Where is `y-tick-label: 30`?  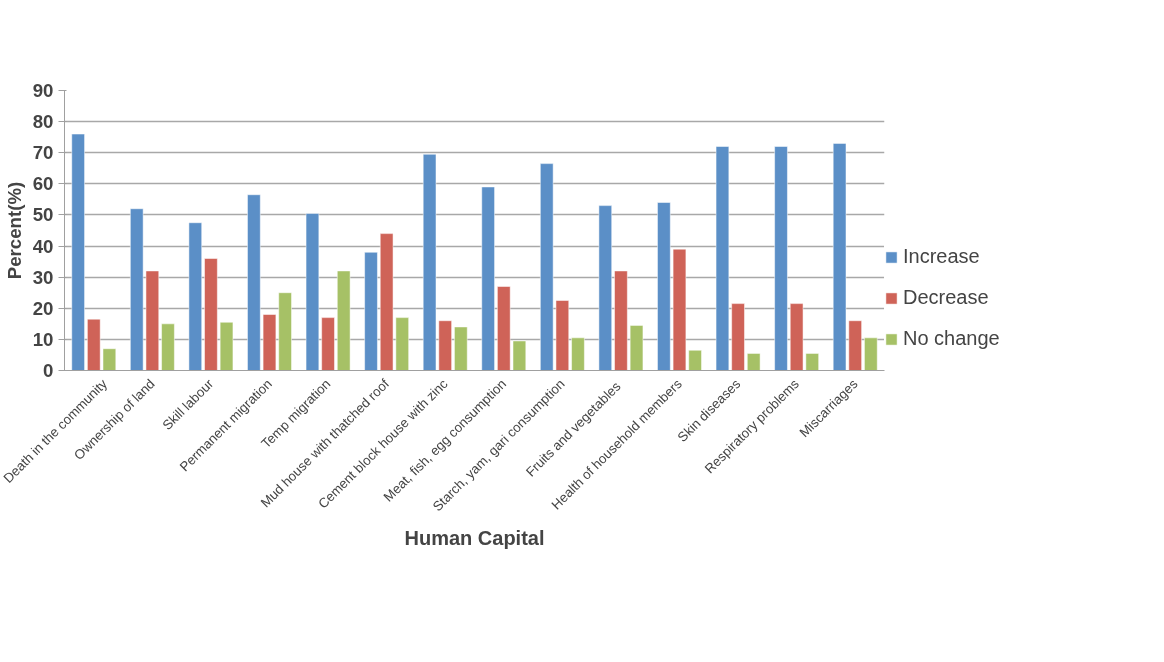 y-tick-label: 30 is located at coordinates (43, 277).